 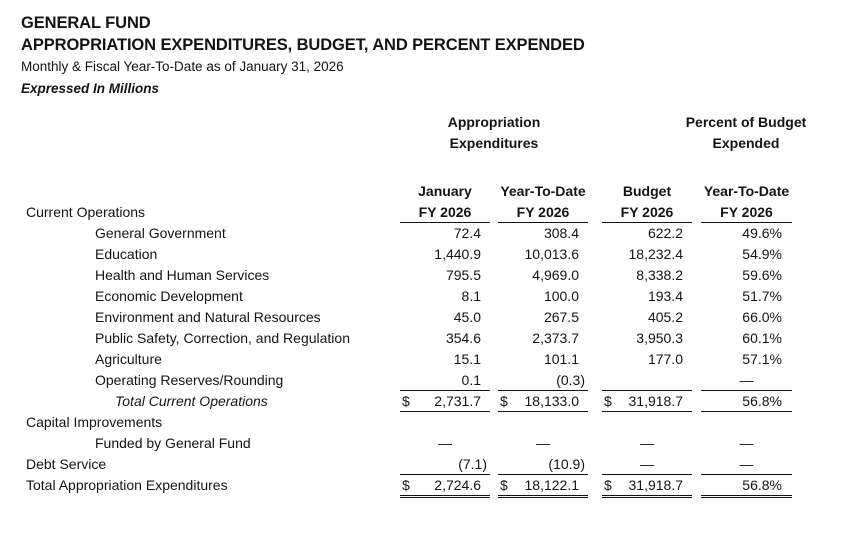 I want to click on row-label: Health and Human Services, so click(x=182, y=275).